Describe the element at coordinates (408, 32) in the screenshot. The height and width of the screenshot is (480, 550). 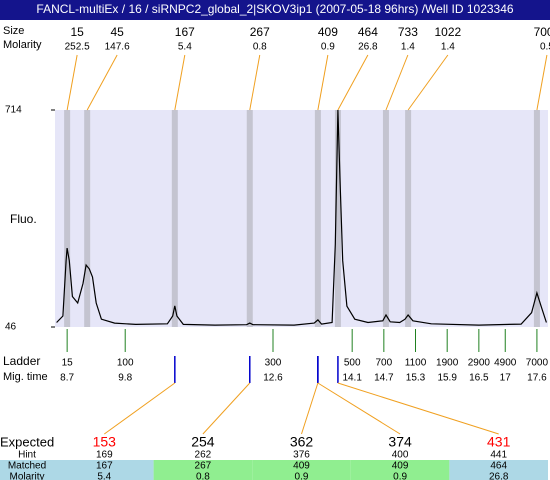
I see `peak-size: 733` at that location.